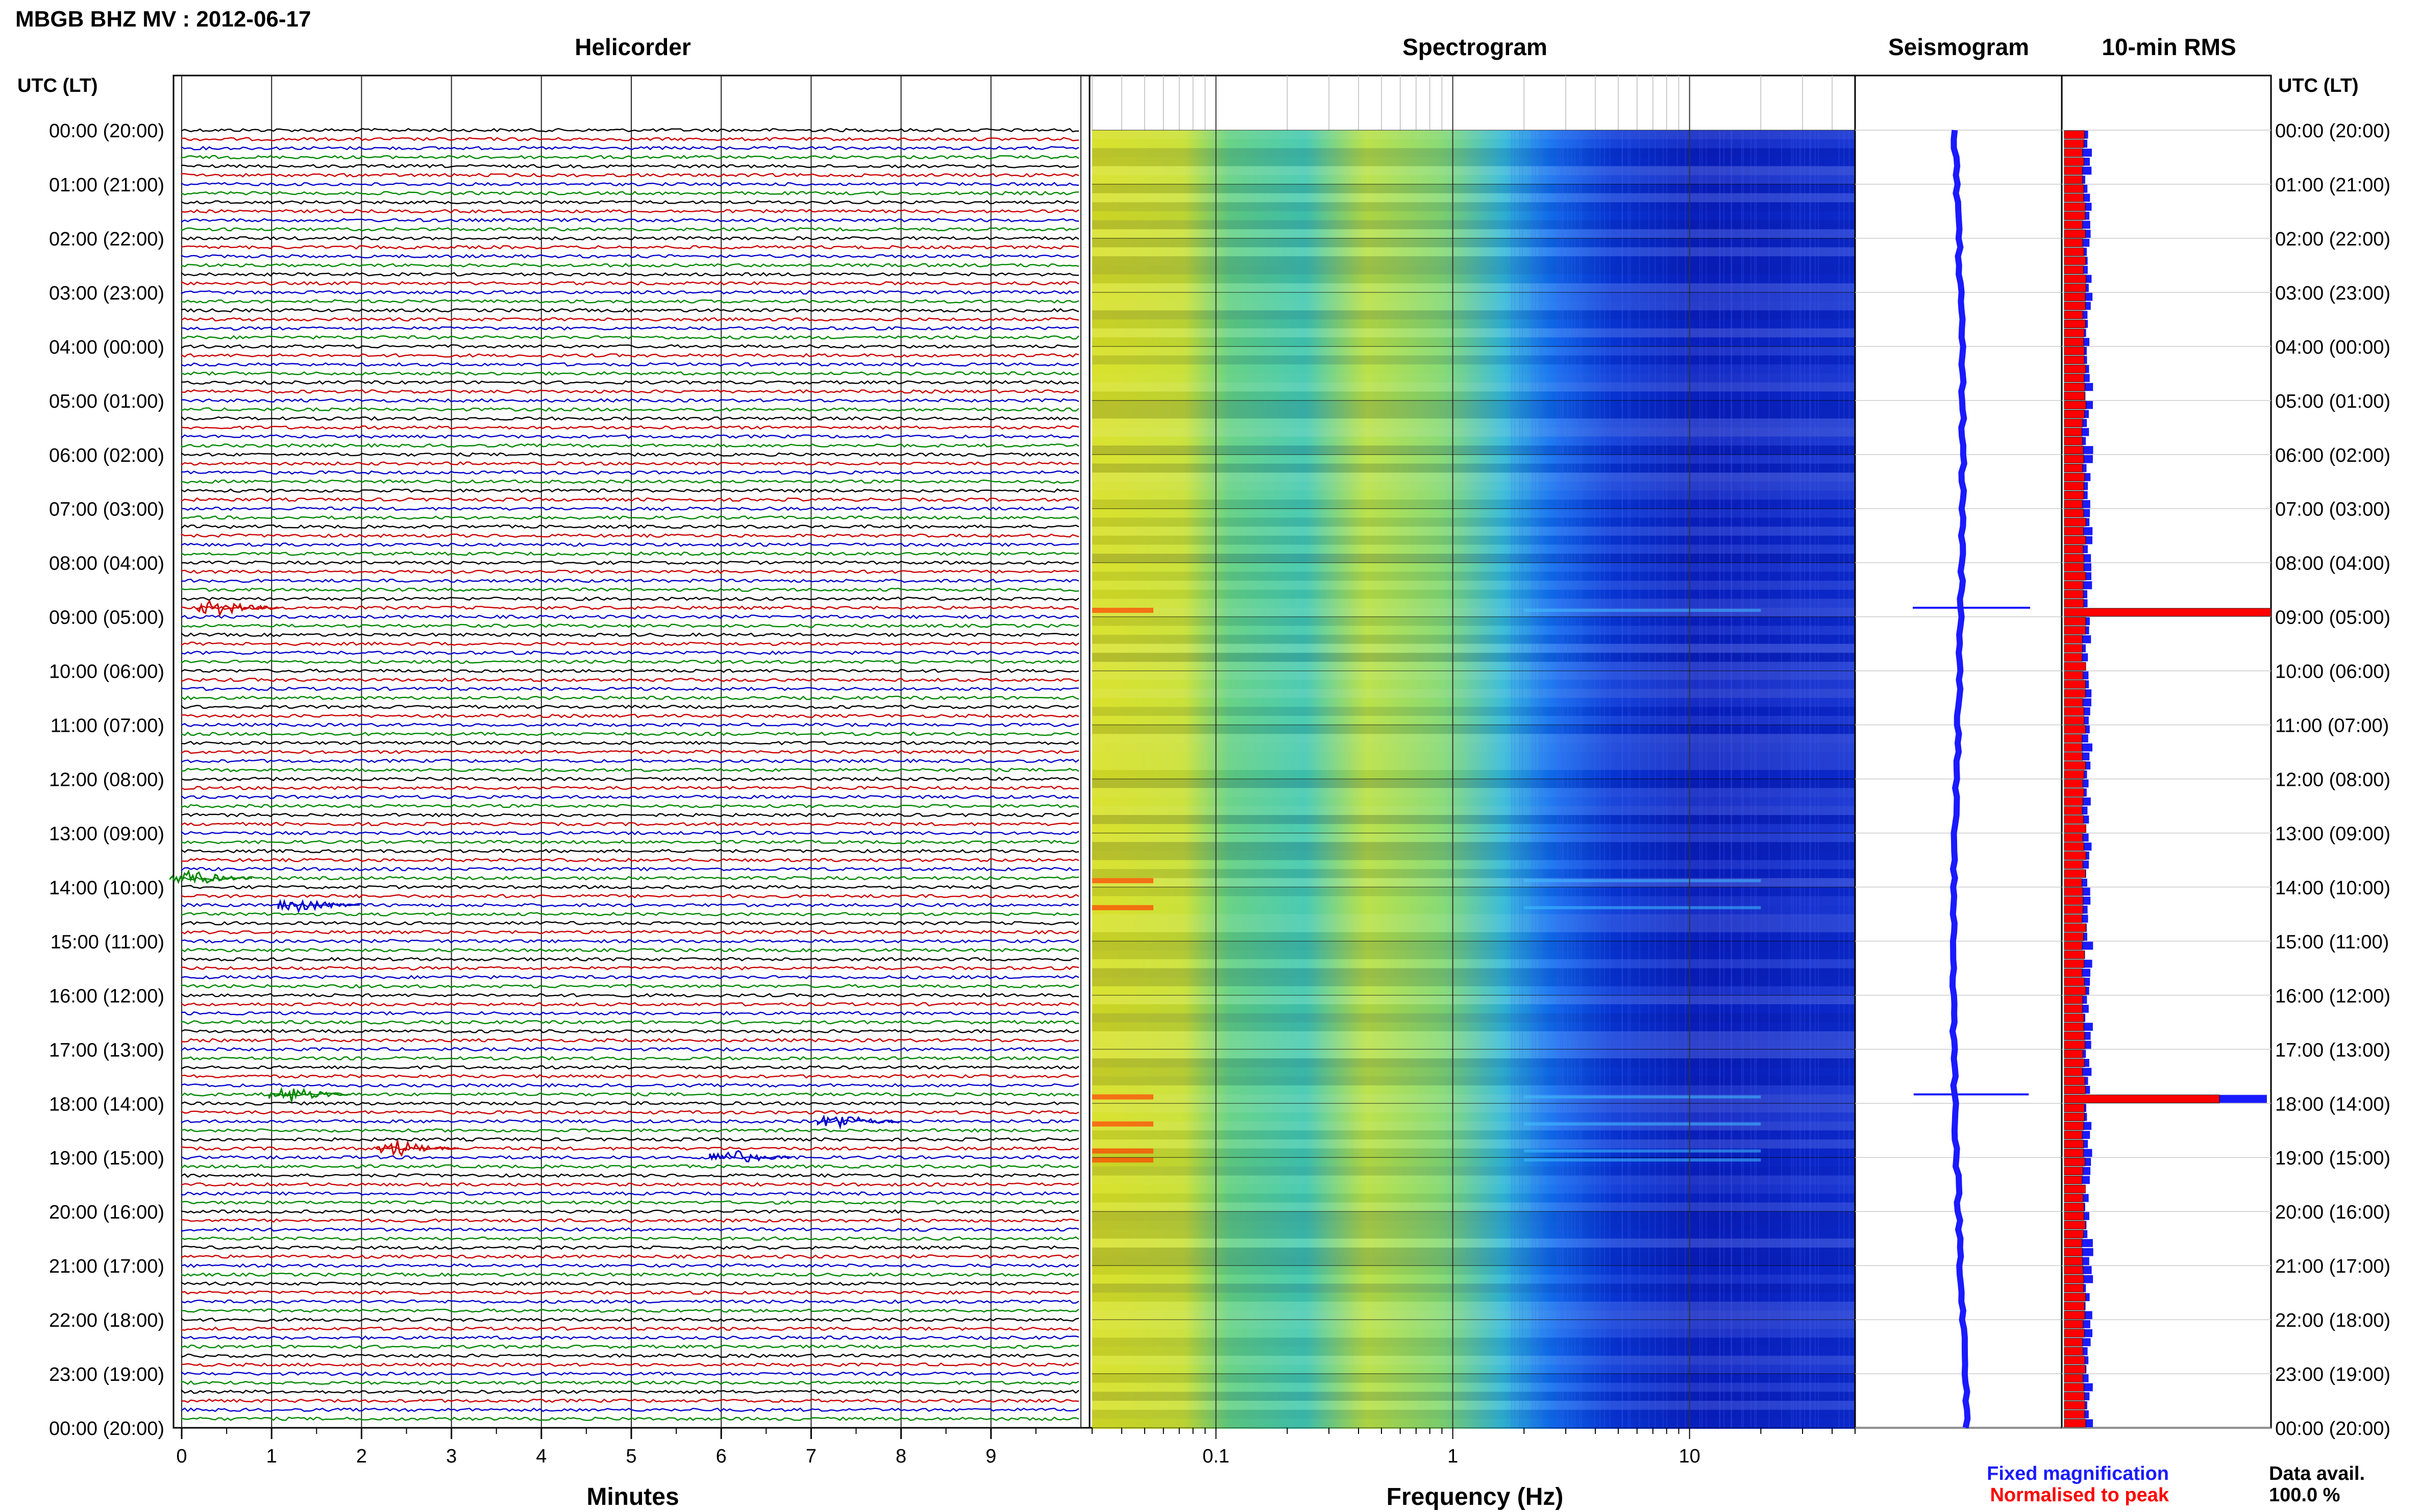 The image size is (2419, 1512). What do you see at coordinates (1958, 779) in the screenshot?
I see `seismogram-gridlines` at bounding box center [1958, 779].